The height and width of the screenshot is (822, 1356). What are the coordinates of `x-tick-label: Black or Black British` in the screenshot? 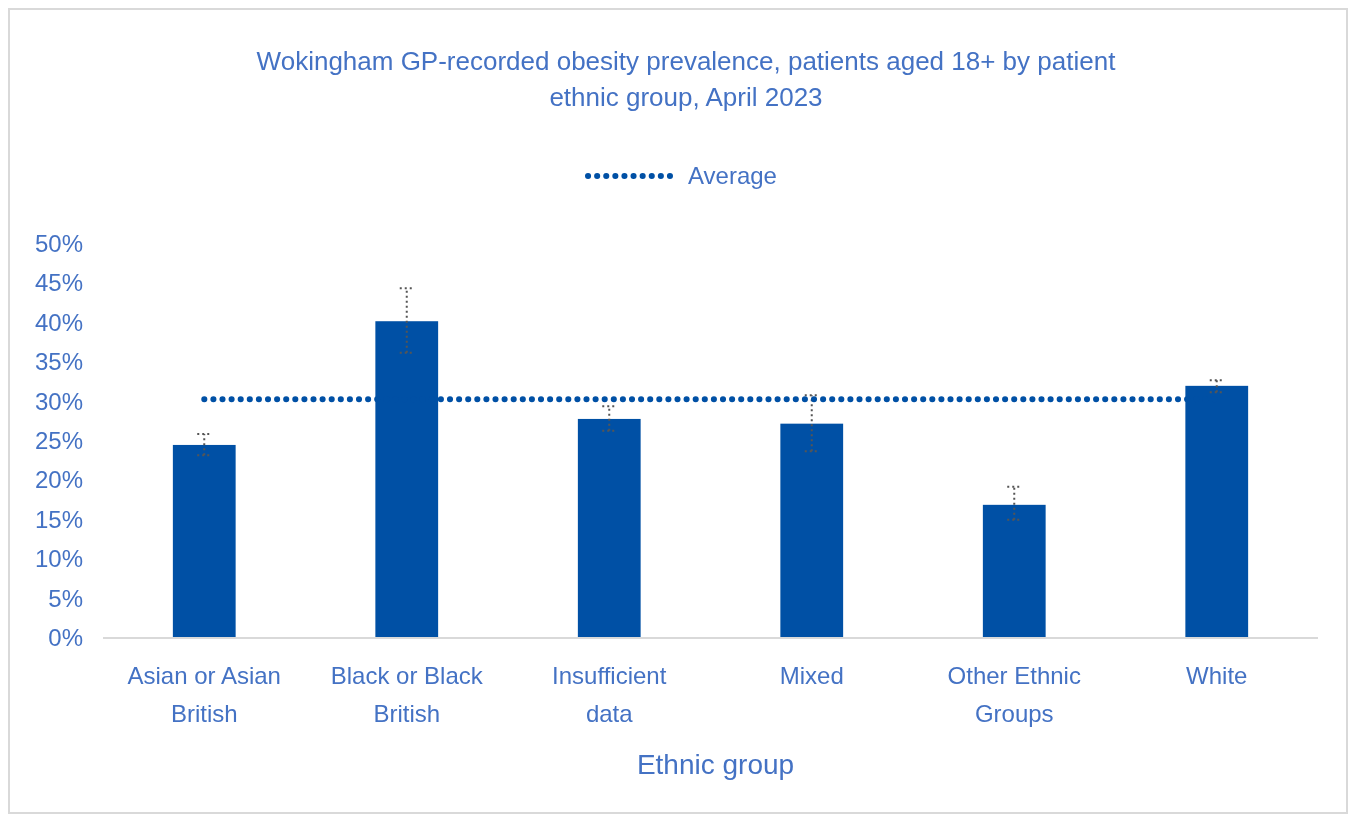 It's located at (407, 694).